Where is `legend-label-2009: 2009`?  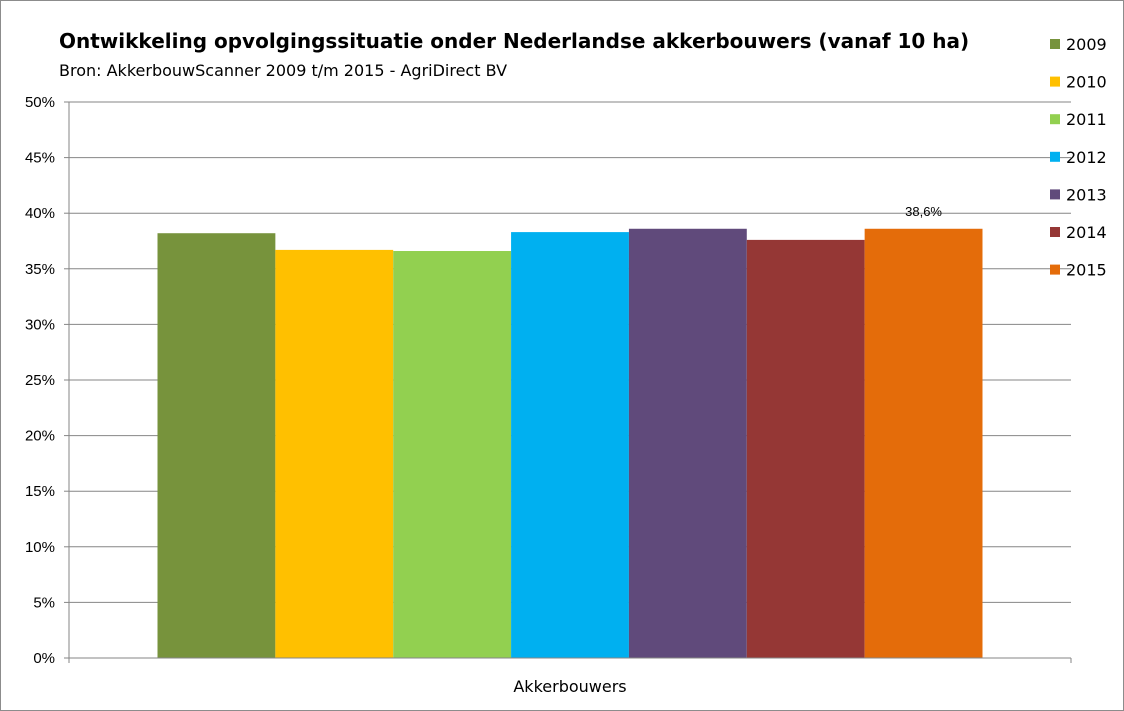
legend-label-2009: 2009 is located at coordinates (1086, 44).